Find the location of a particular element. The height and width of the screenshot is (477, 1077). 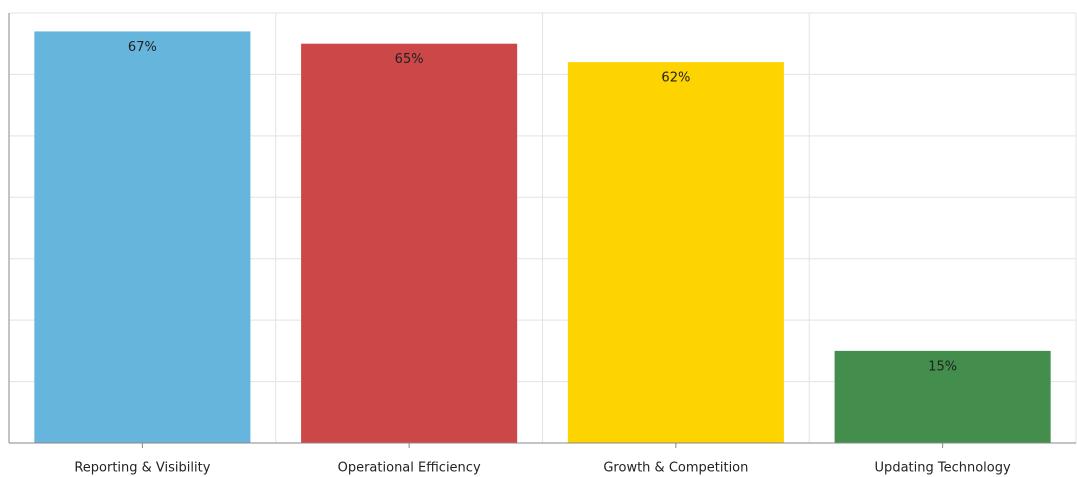

data-label: 15% is located at coordinates (942, 366).